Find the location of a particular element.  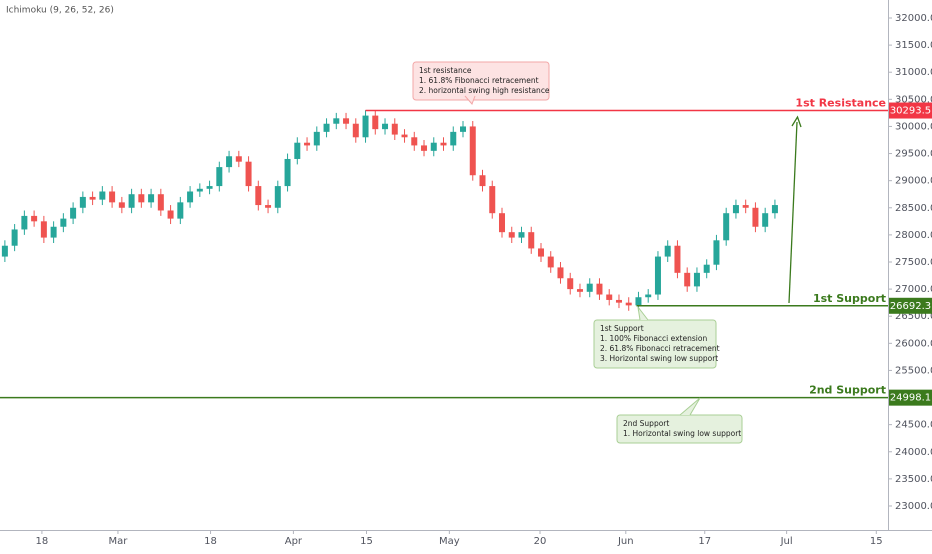

level-label: 2nd Support is located at coordinates (847, 390).